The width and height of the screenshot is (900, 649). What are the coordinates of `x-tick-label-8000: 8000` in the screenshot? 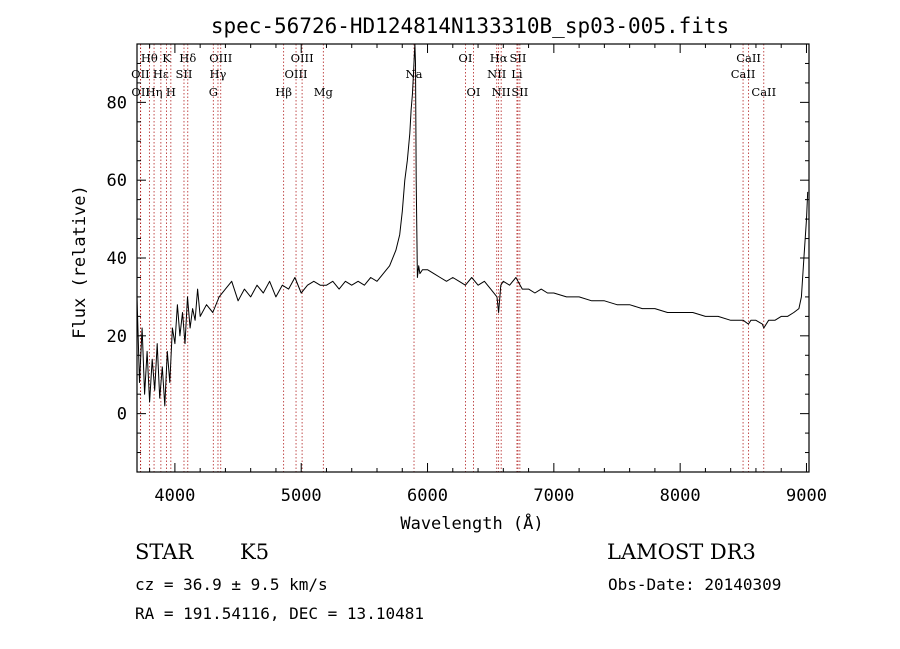 It's located at (680, 496).